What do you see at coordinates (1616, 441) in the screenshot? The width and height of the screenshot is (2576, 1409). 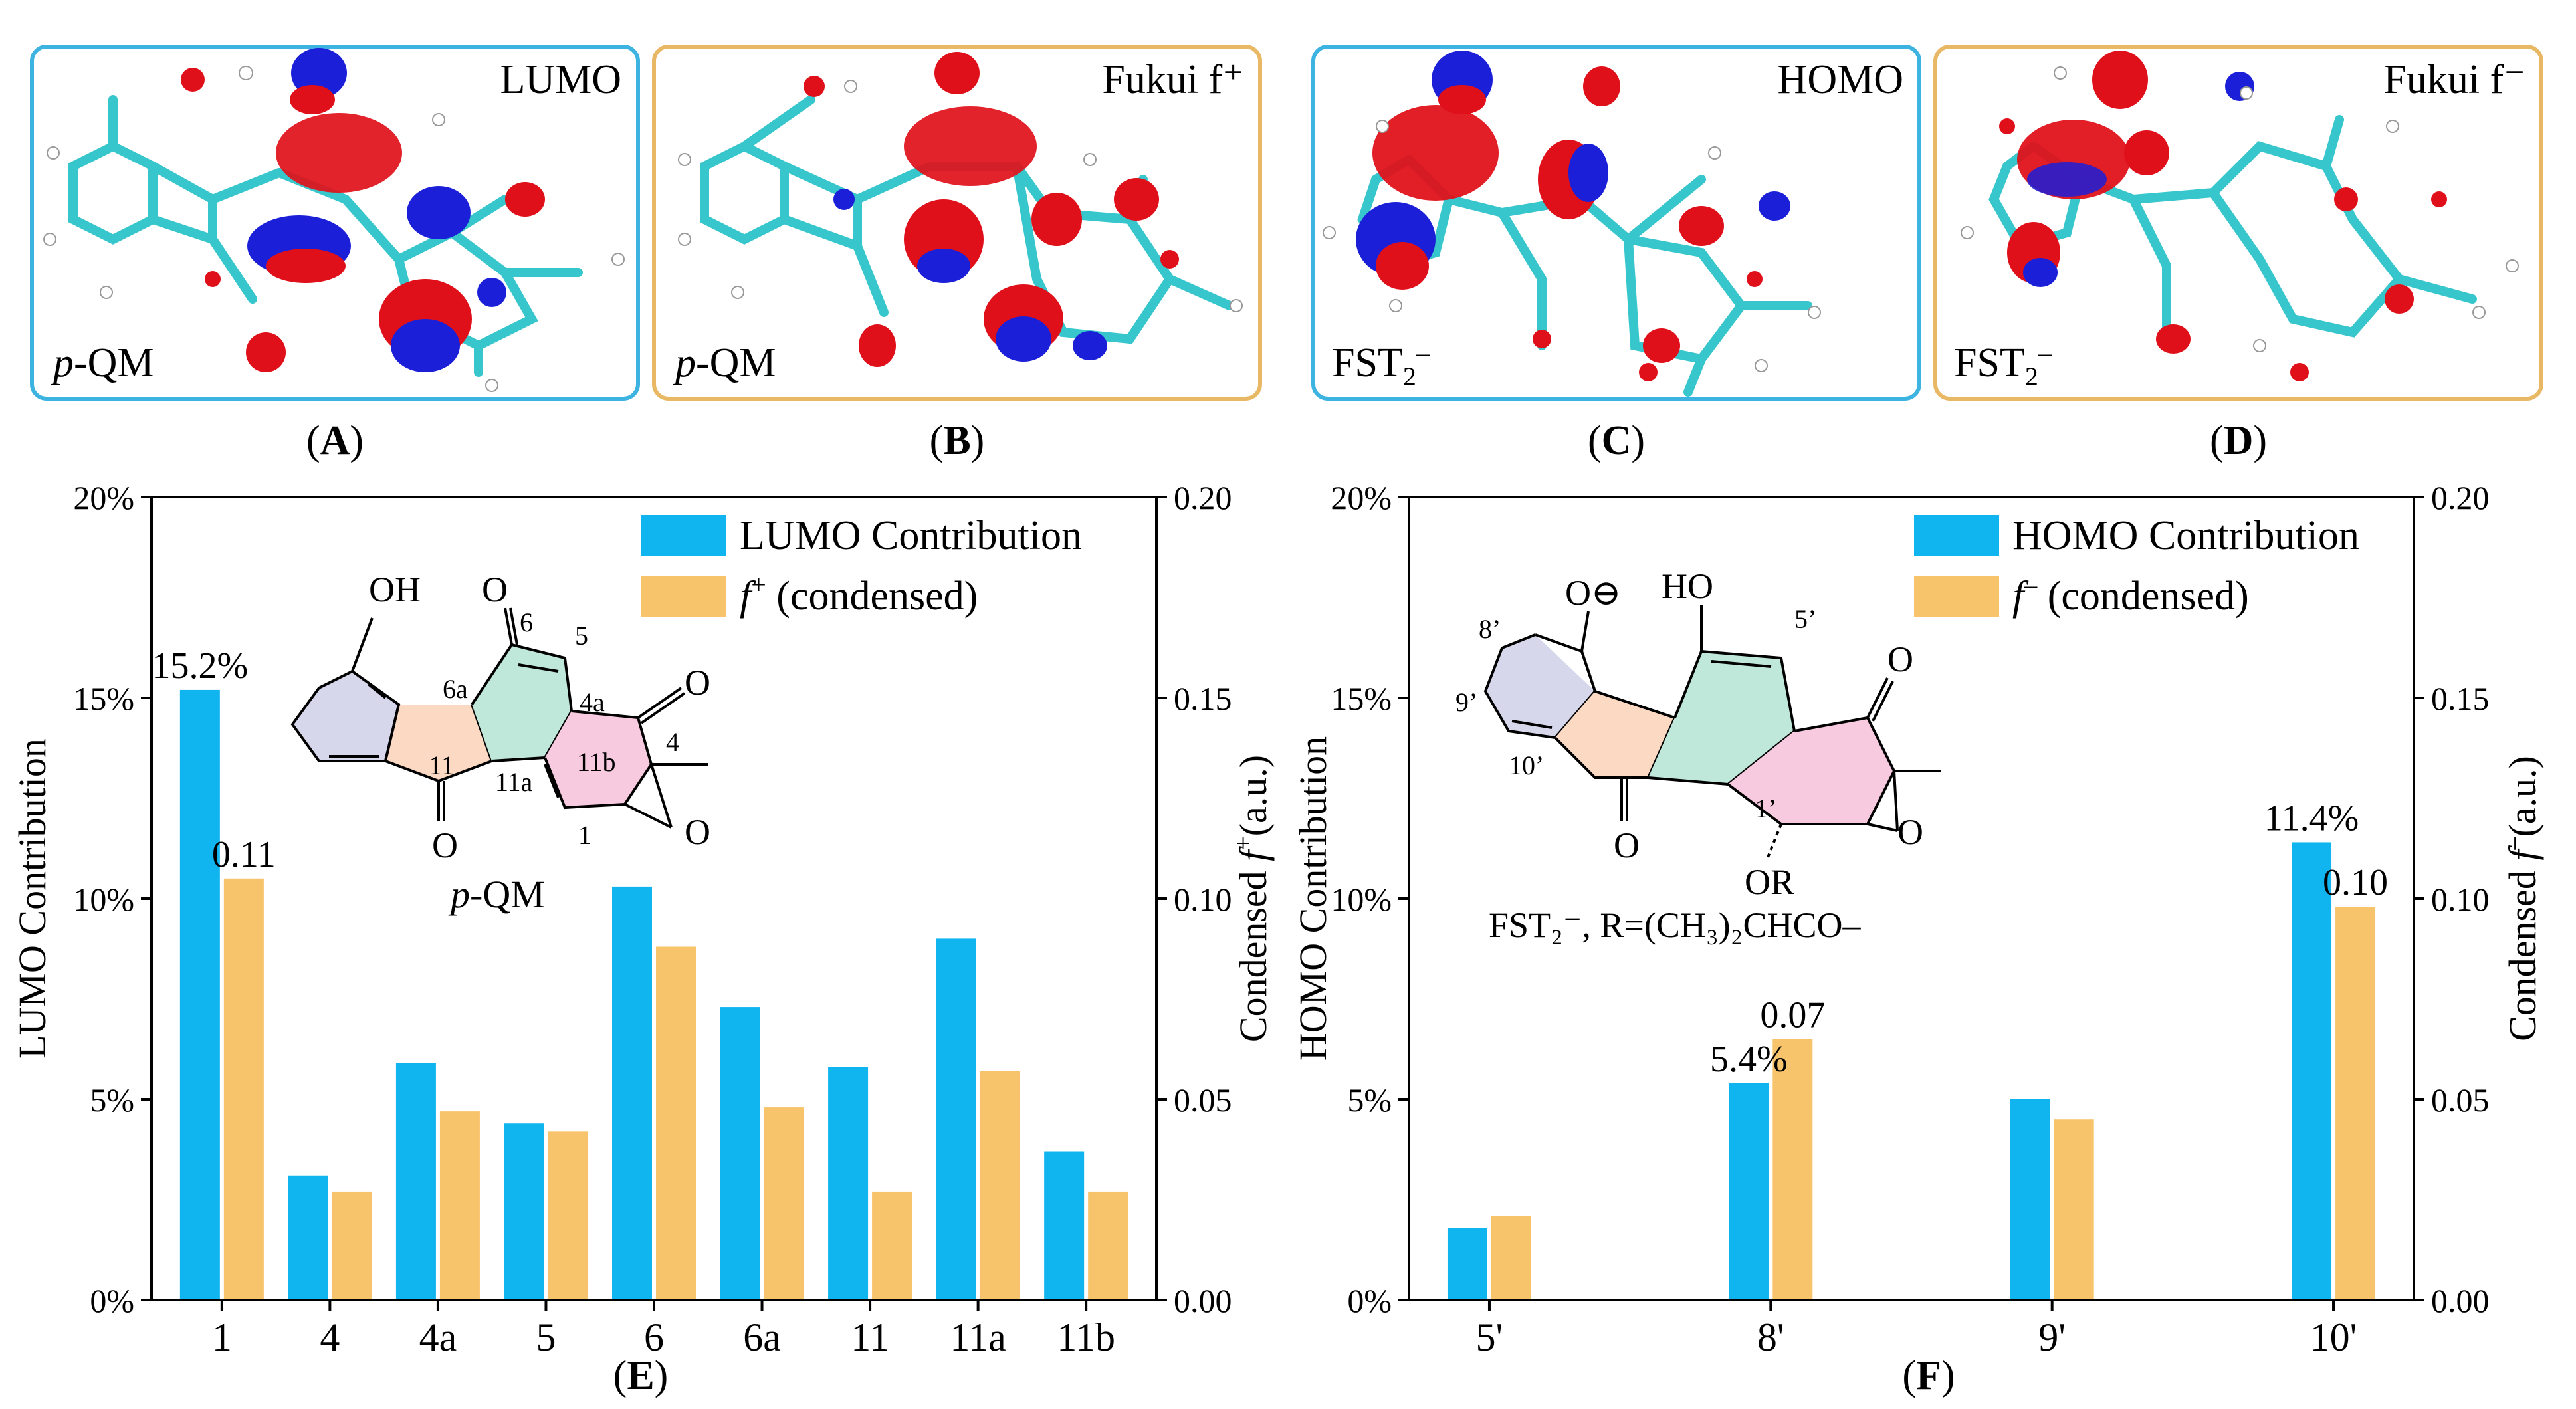 I see `caption-c: (C)` at bounding box center [1616, 441].